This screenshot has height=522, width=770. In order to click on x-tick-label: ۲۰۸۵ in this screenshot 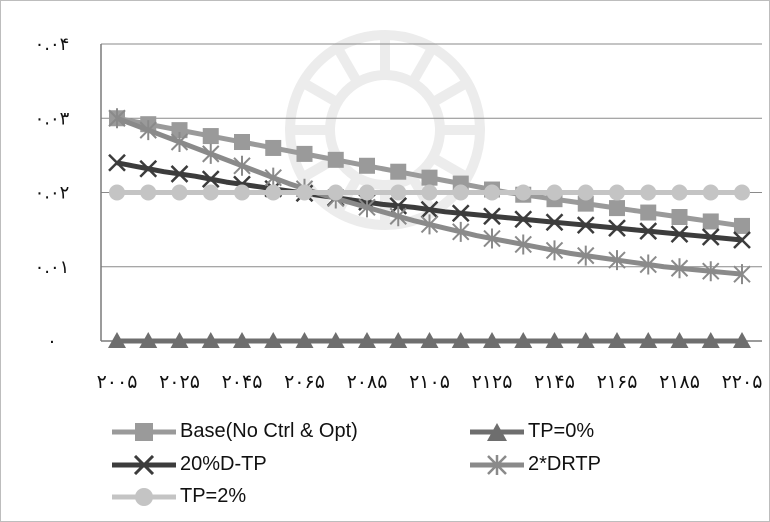, I will do `click(367, 382)`.